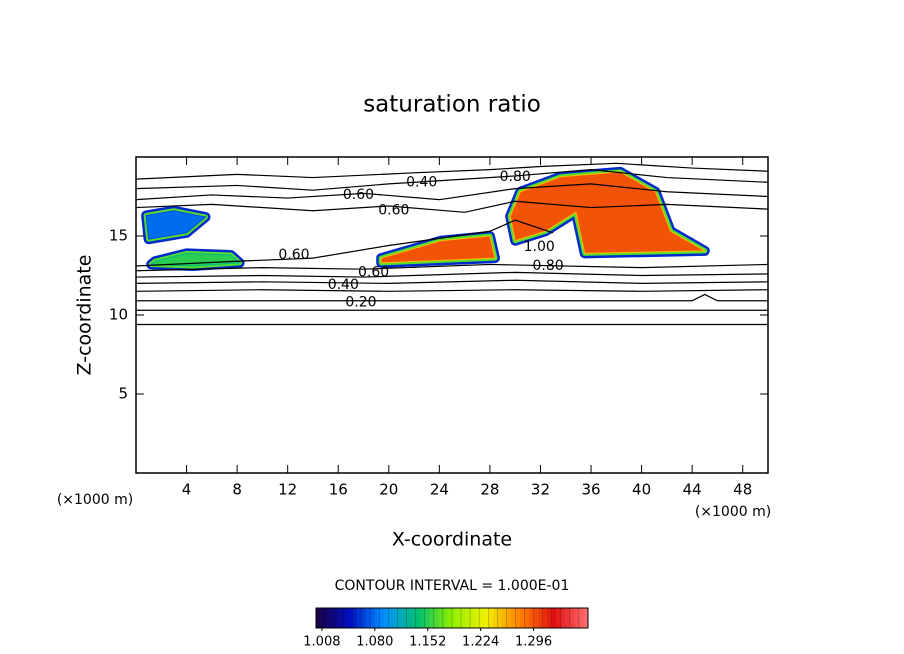  What do you see at coordinates (118, 315) in the screenshot?
I see `y-tick-label: 10` at bounding box center [118, 315].